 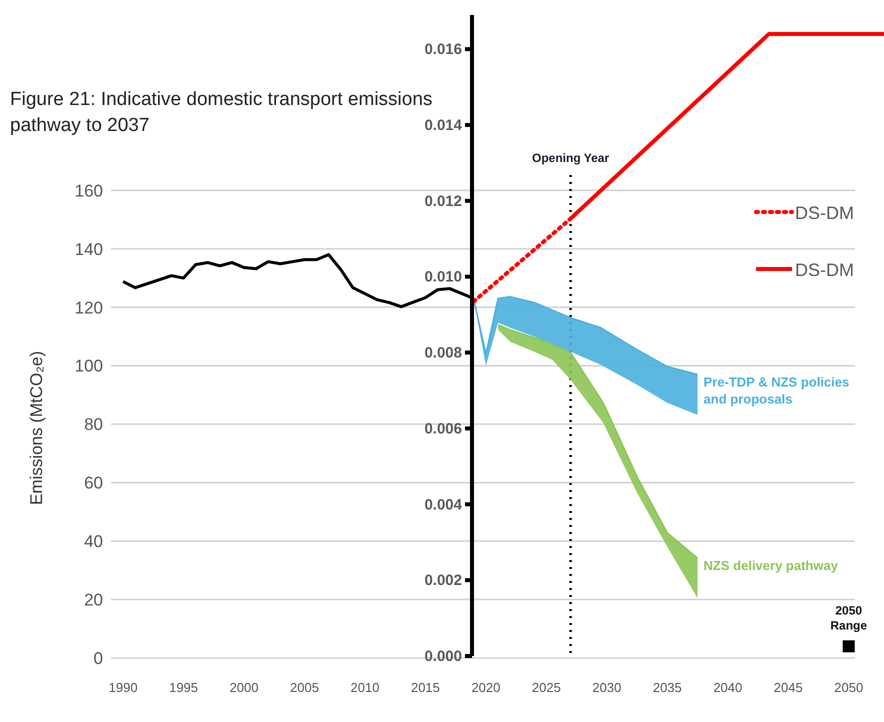 I want to click on x-tick-label: 2045, so click(x=788, y=687).